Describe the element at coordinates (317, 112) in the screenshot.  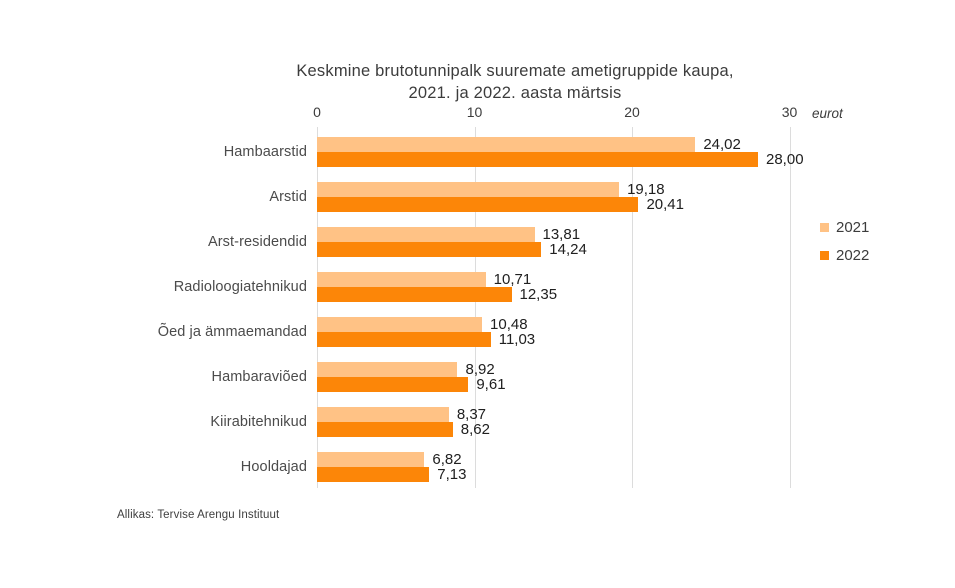
I see `x-axis-tick: 0` at that location.